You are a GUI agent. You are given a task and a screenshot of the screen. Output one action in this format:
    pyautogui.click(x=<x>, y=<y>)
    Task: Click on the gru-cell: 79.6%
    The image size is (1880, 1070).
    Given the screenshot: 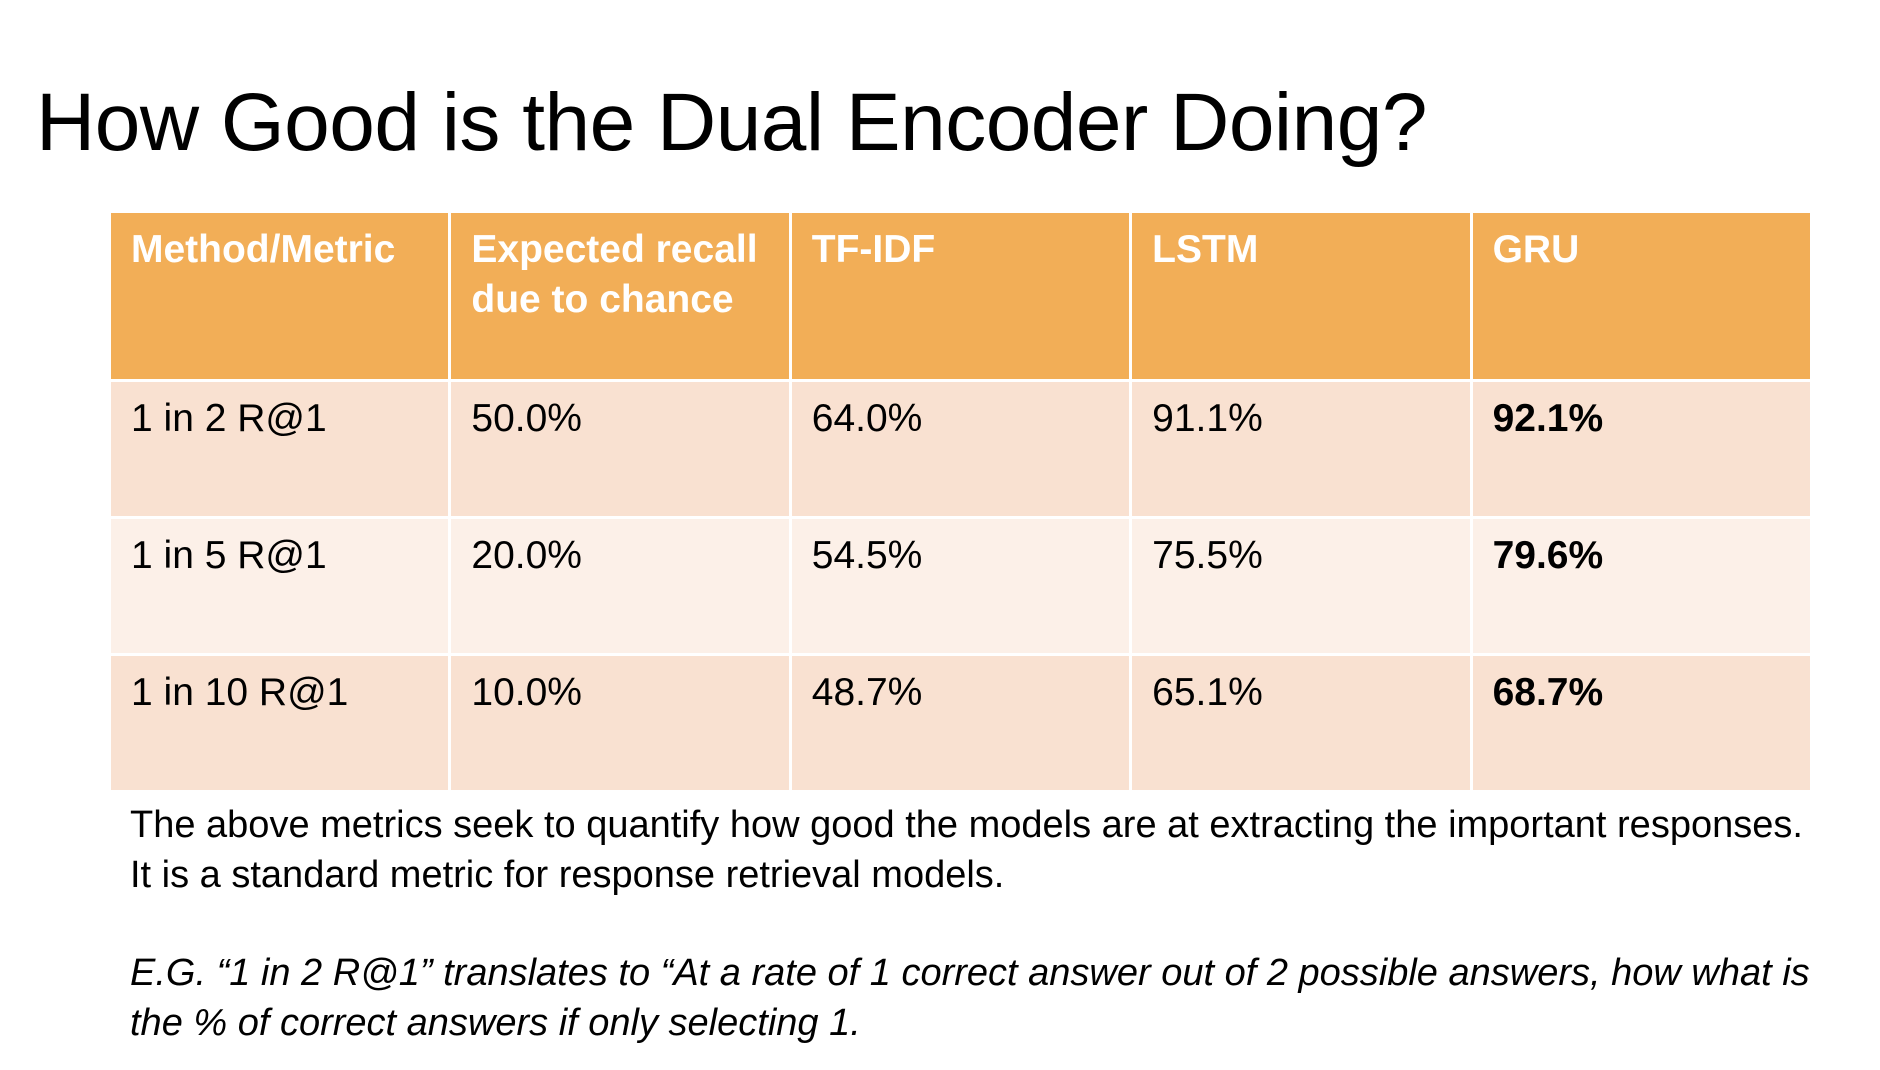 What is the action you would take?
    pyautogui.click(x=1641, y=586)
    